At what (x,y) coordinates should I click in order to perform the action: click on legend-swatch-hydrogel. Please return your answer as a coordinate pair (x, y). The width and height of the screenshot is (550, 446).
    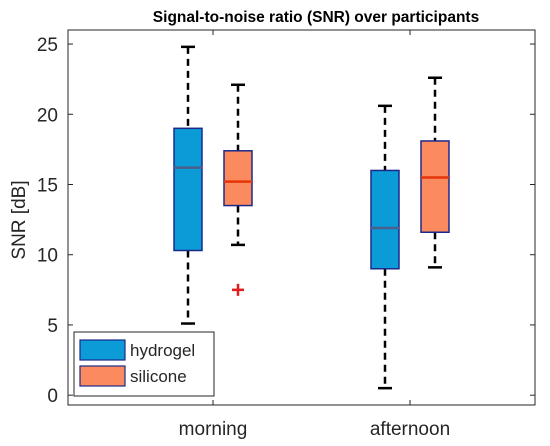
    Looking at the image, I should click on (102, 350).